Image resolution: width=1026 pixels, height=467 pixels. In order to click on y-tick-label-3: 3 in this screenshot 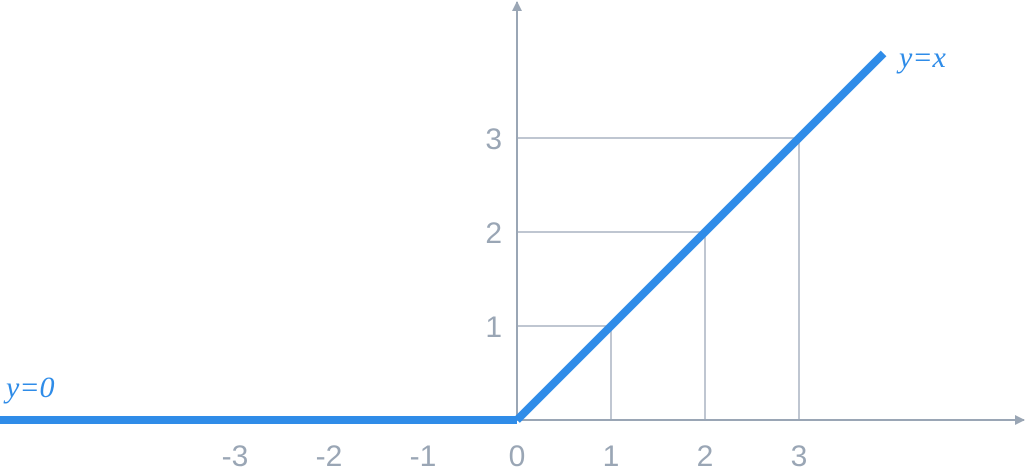, I will do `click(493, 139)`.